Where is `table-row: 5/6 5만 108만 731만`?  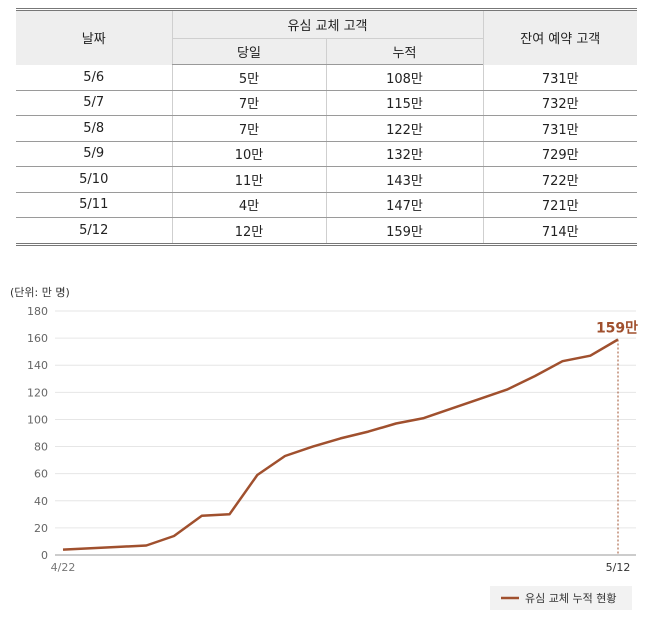 table-row: 5/6 5만 108만 731만 is located at coordinates (326, 77).